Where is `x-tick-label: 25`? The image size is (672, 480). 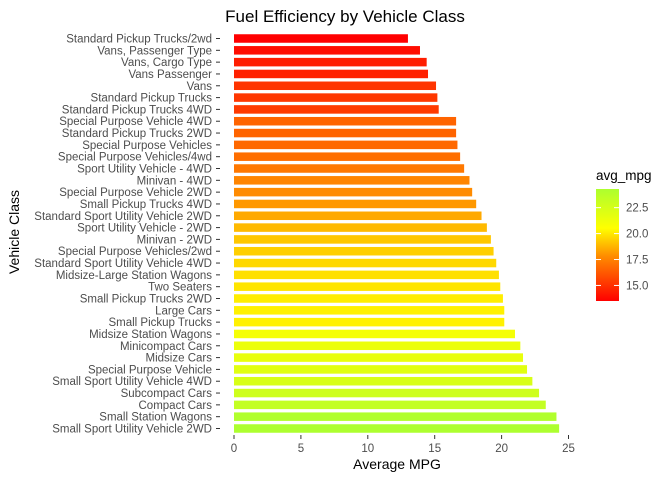
x-tick-label: 25 is located at coordinates (568, 449).